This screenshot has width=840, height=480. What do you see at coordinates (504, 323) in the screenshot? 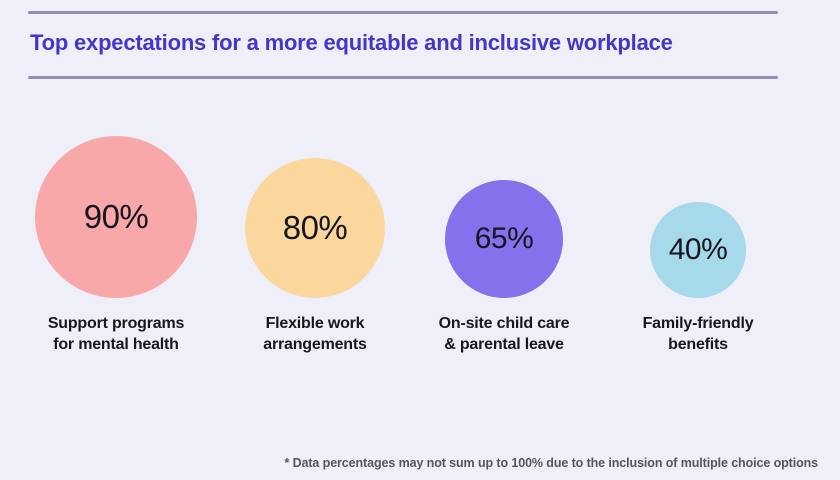
I see `bubble-label-line1: On-site child care` at bounding box center [504, 323].